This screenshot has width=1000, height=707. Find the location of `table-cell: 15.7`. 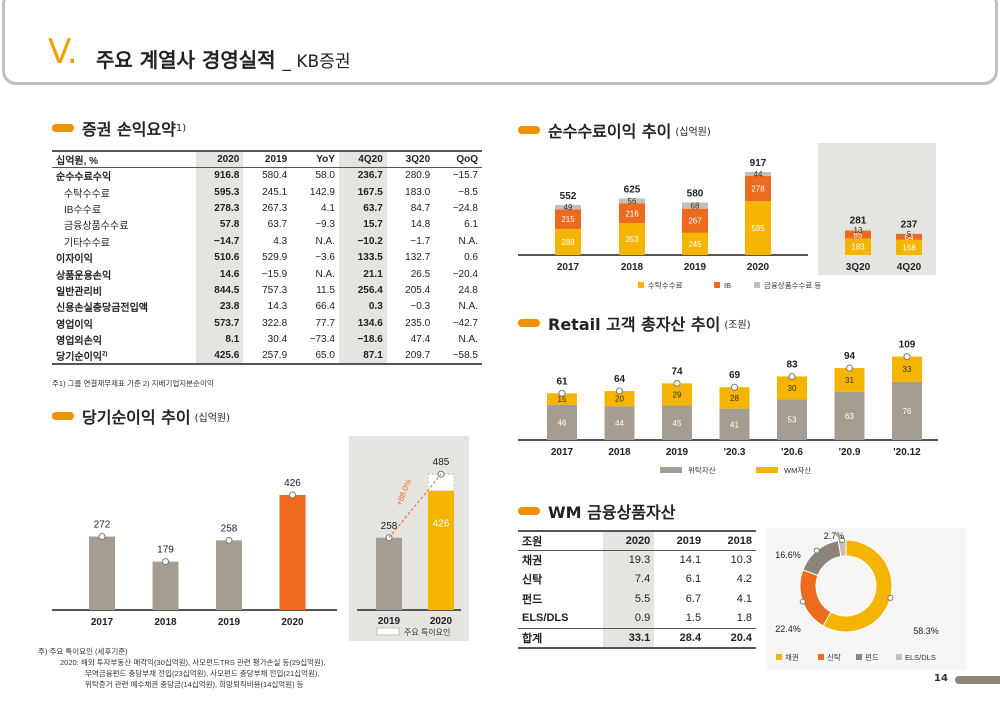

table-cell: 15.7 is located at coordinates (362, 225).